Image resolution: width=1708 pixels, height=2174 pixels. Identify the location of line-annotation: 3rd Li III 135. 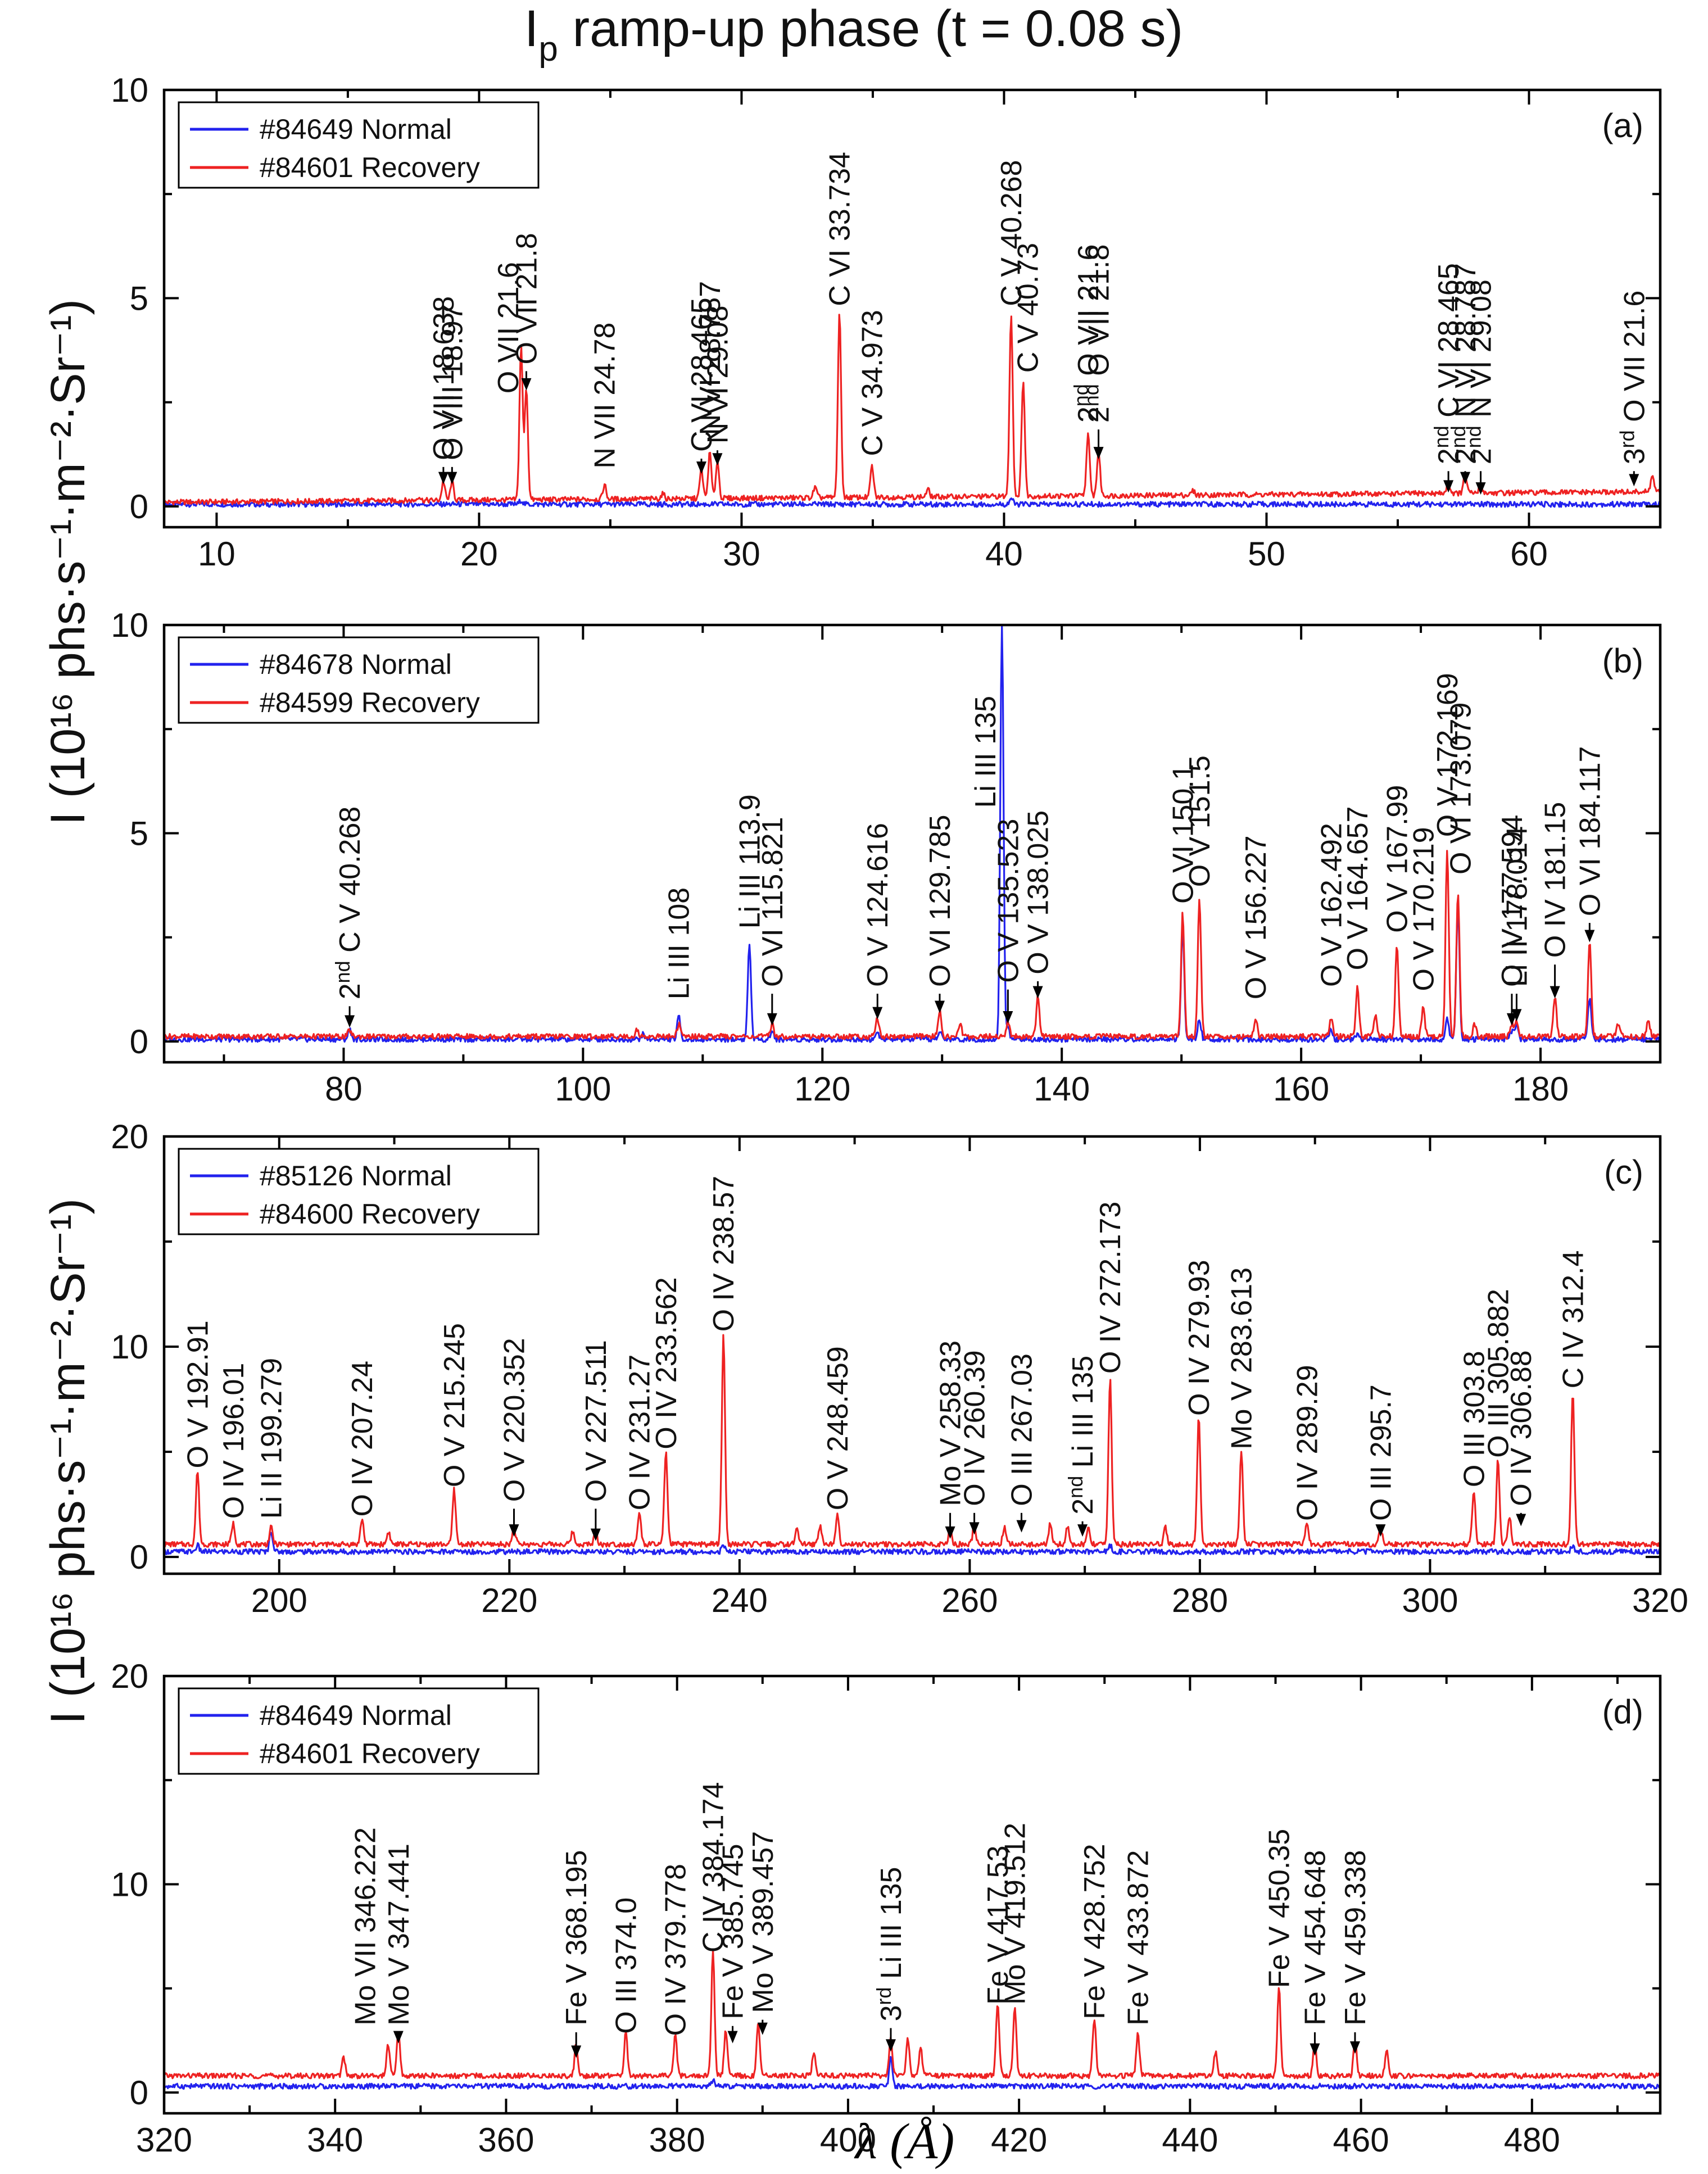
(890, 1944).